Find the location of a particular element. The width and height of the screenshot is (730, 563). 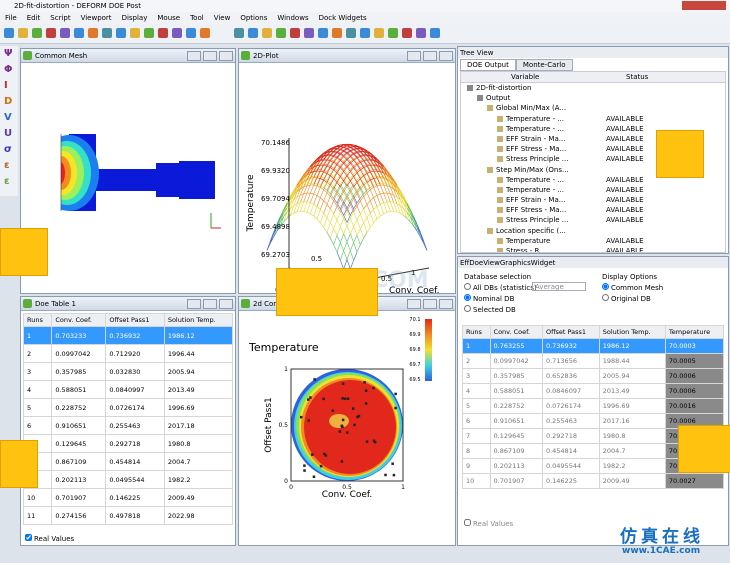

side-tool: D is located at coordinates (8, 101).